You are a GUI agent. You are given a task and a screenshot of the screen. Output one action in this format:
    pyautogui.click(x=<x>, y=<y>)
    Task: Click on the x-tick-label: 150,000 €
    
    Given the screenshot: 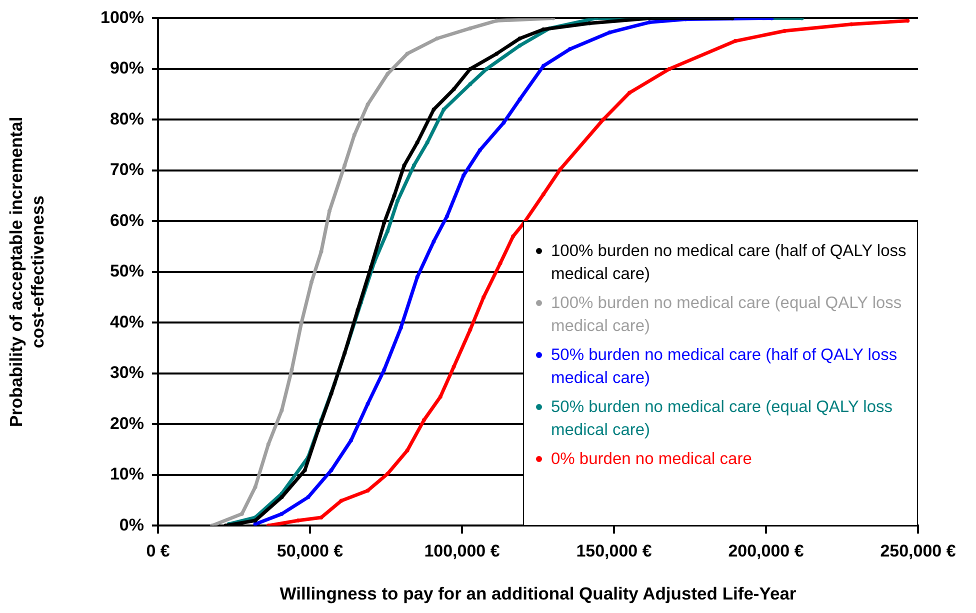 What is the action you would take?
    pyautogui.click(x=614, y=550)
    